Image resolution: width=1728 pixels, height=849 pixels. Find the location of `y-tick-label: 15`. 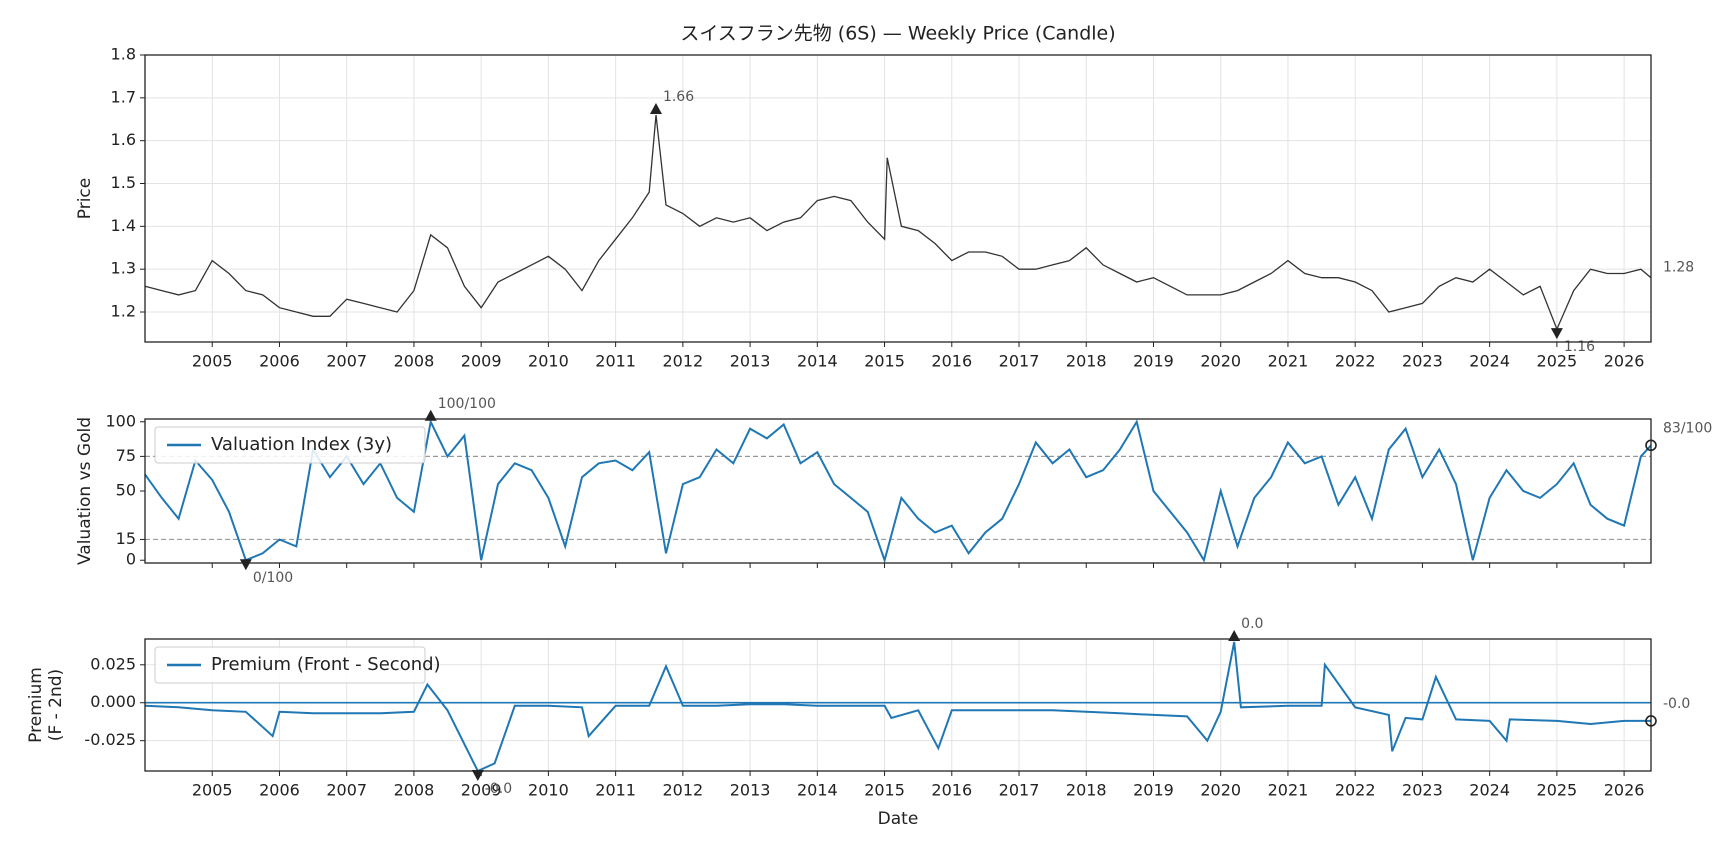

y-tick-label: 15 is located at coordinates (126, 538).